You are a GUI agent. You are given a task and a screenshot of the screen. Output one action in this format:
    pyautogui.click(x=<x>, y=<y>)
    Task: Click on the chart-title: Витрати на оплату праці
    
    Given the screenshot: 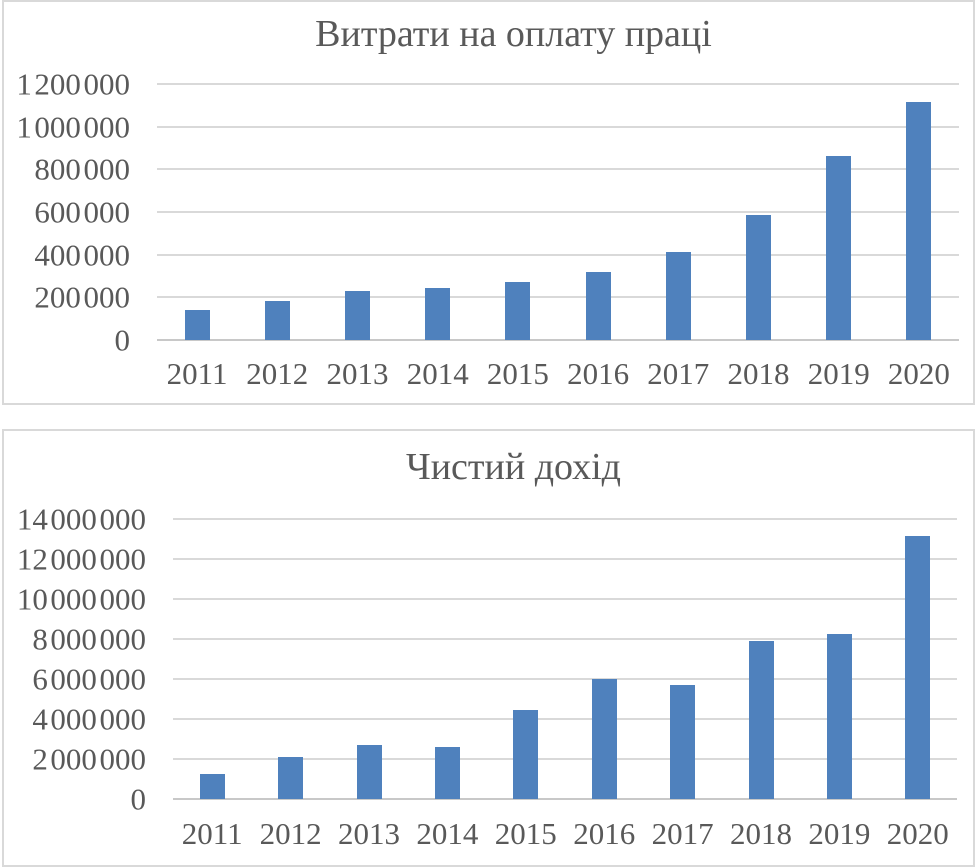 What is the action you would take?
    pyautogui.click(x=513, y=34)
    